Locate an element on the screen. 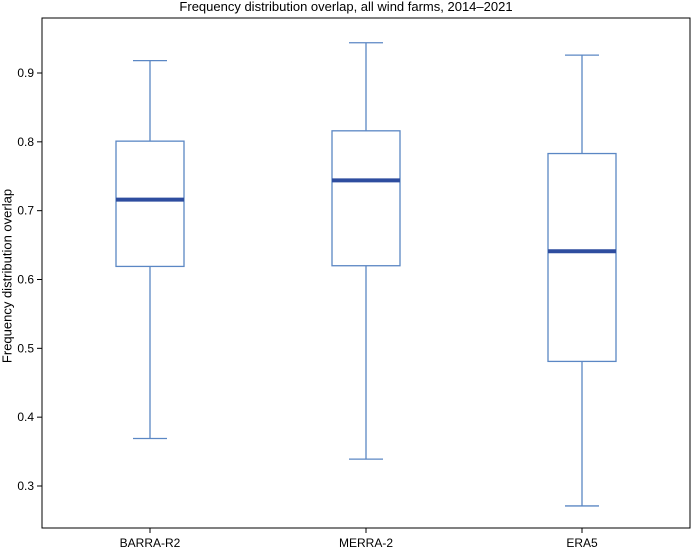 The width and height of the screenshot is (692, 549). y-tick-label: 0.9 is located at coordinates (25, 73).